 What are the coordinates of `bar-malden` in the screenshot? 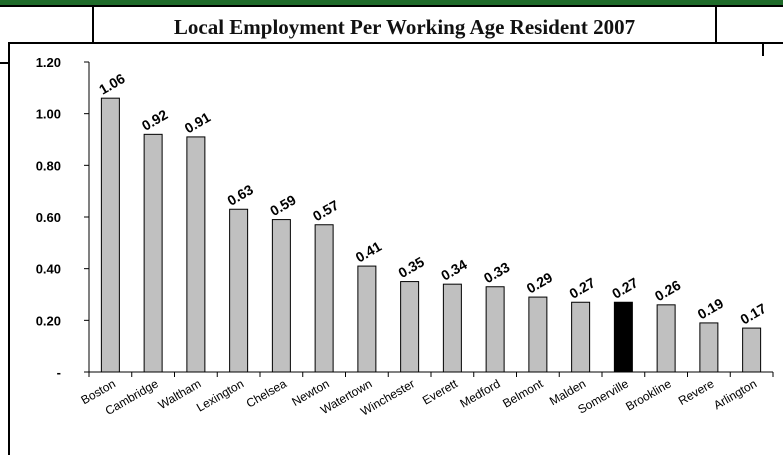 It's located at (581, 337).